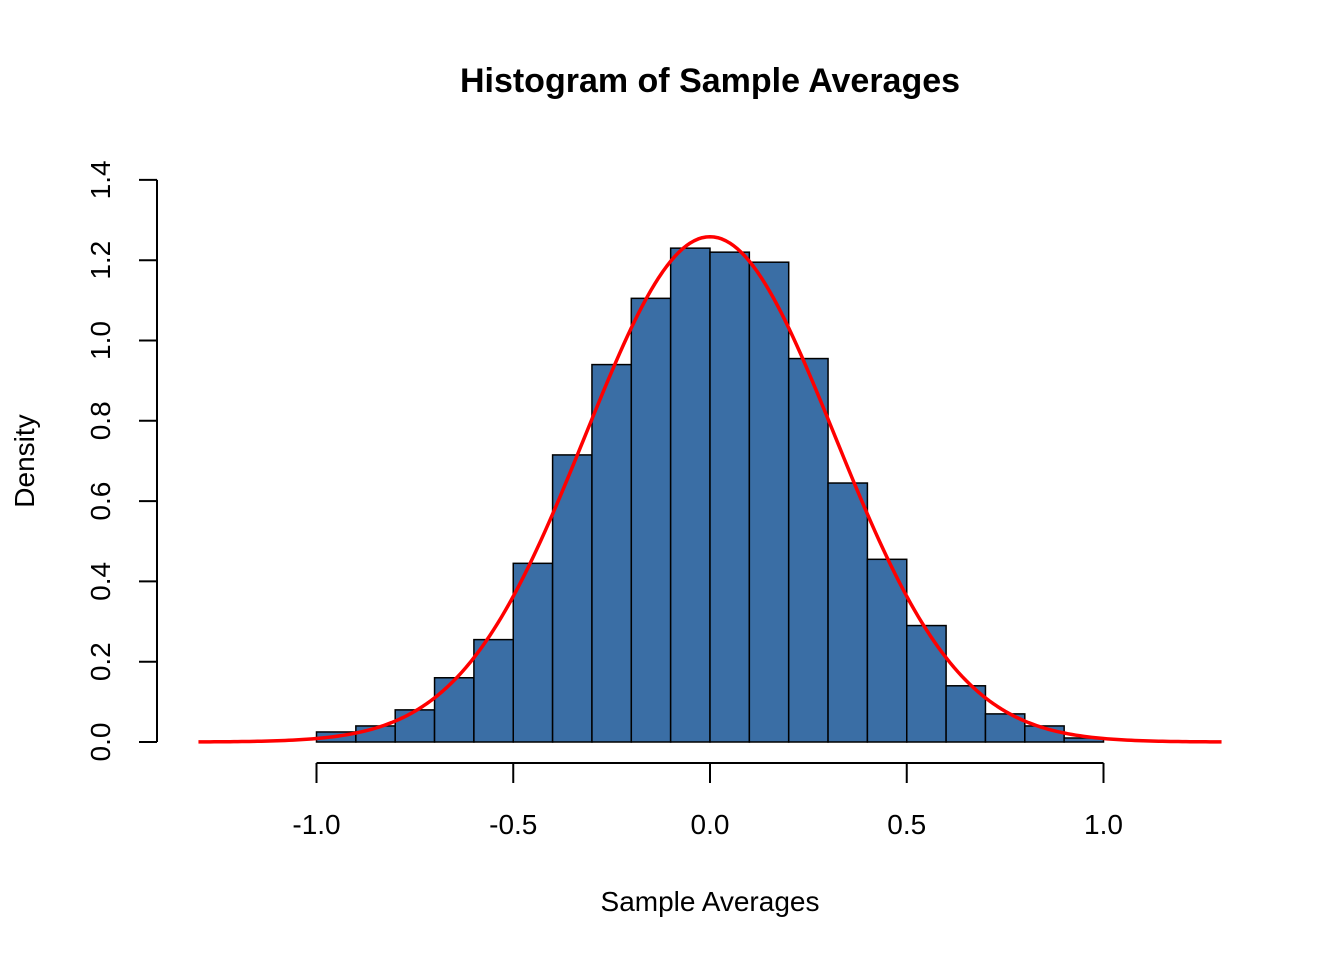 The height and width of the screenshot is (960, 1344). What do you see at coordinates (707, 801) in the screenshot?
I see `x-axis: -1.0 -0.5 0.0 0.5 1.0` at bounding box center [707, 801].